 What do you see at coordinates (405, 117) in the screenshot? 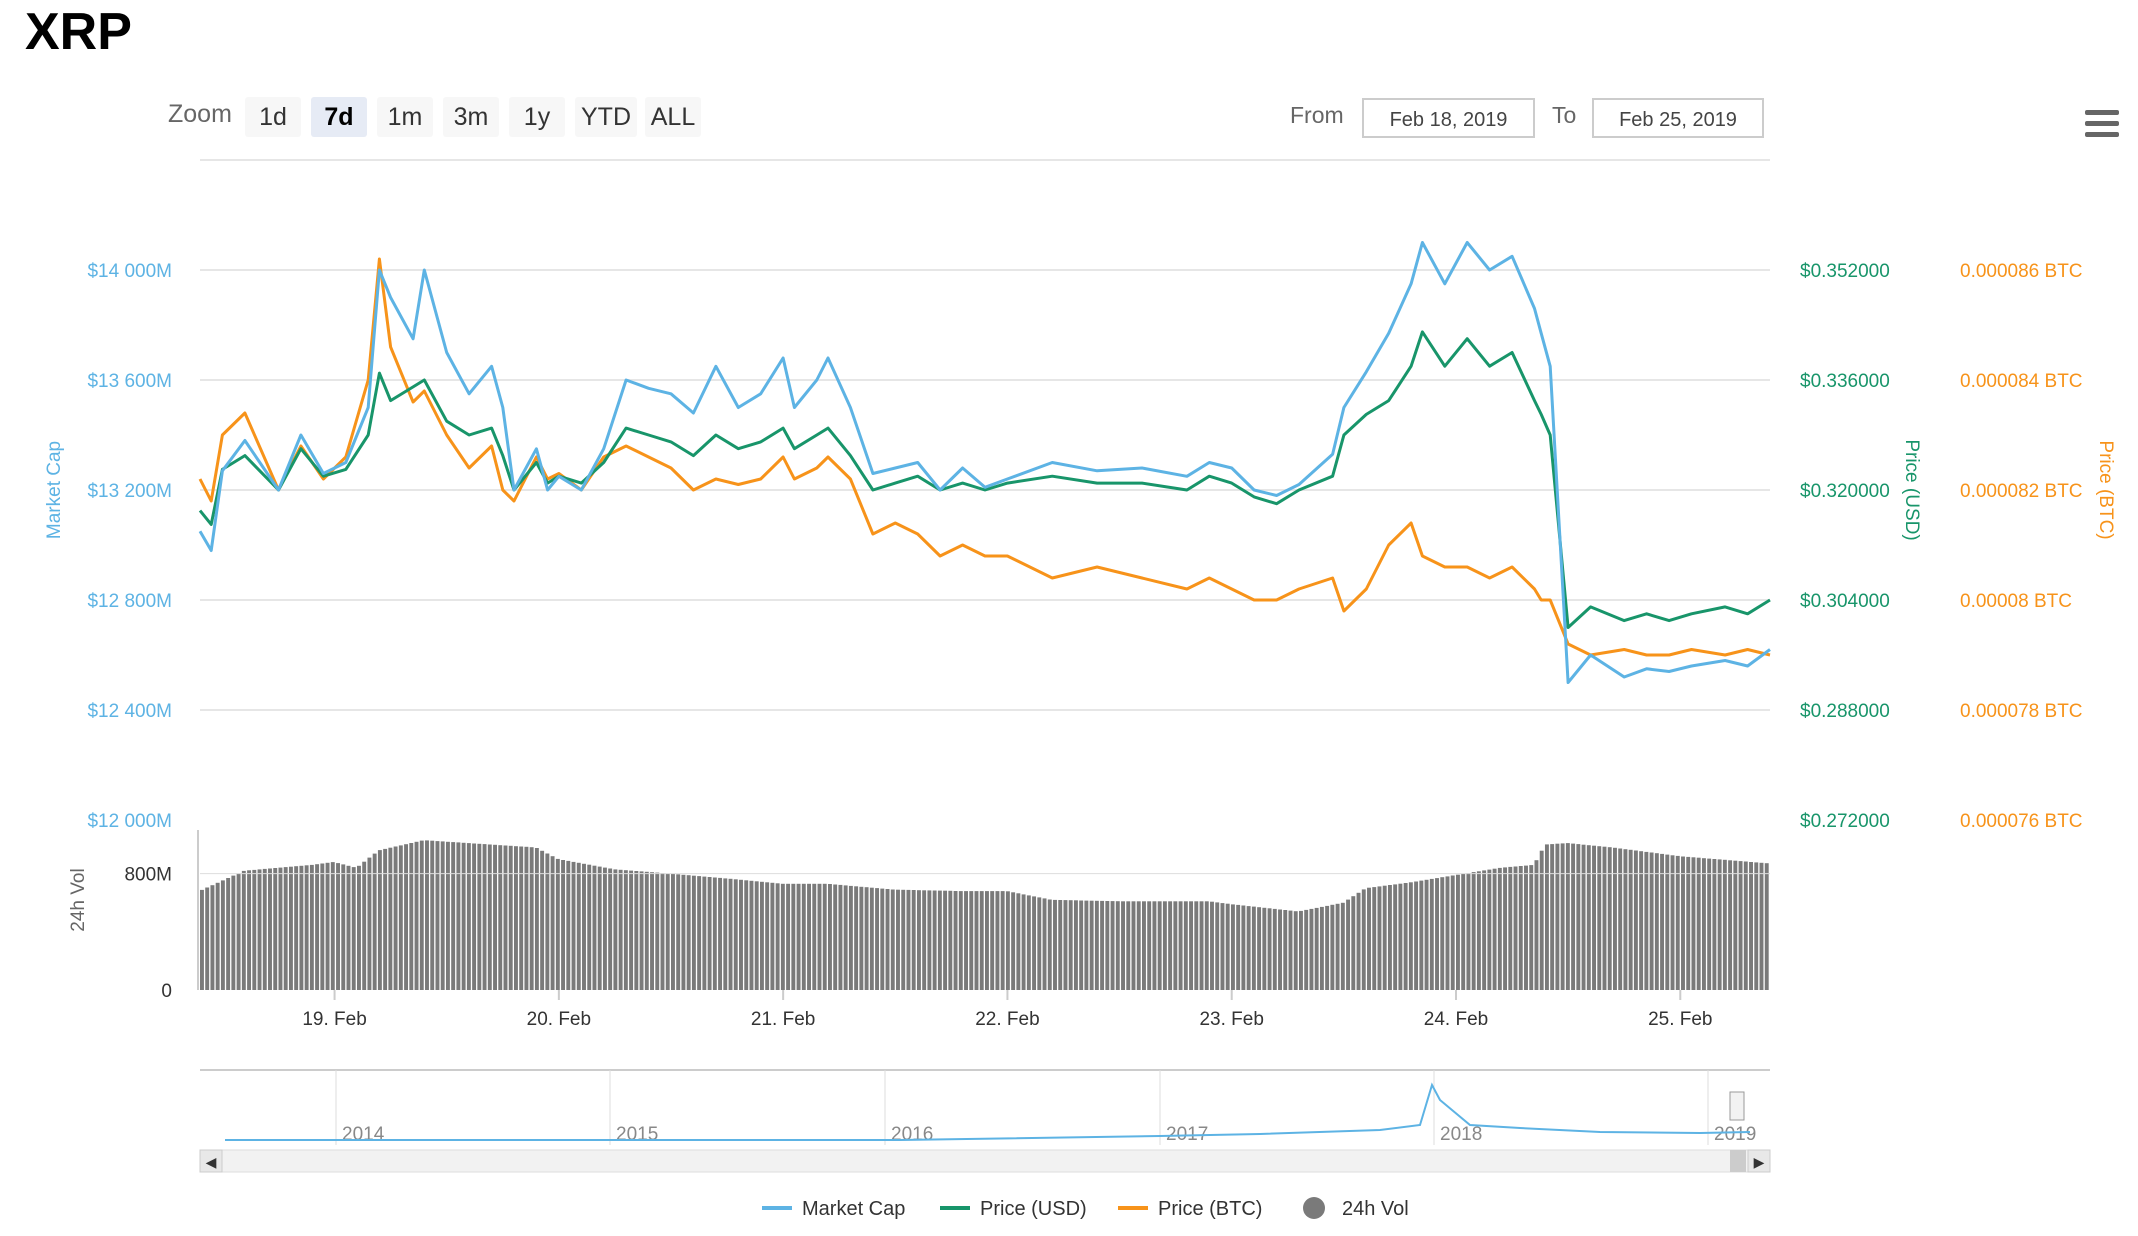
I see `zoom-1m-button: 1m` at bounding box center [405, 117].